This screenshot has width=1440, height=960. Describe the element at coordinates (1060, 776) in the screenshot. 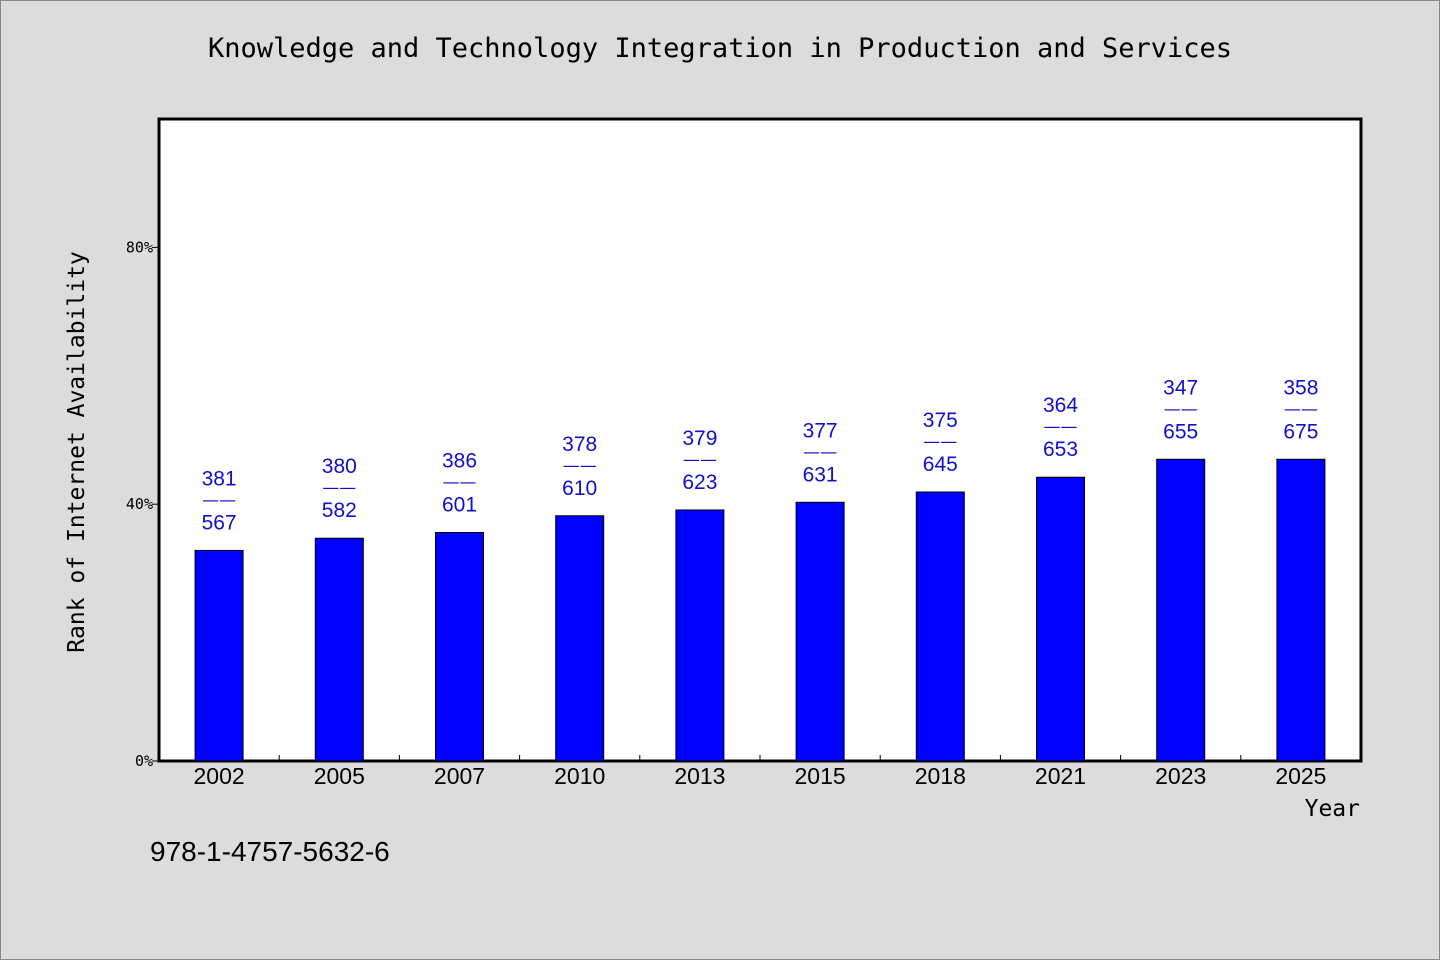

I see `x-tick-label: 2021` at that location.